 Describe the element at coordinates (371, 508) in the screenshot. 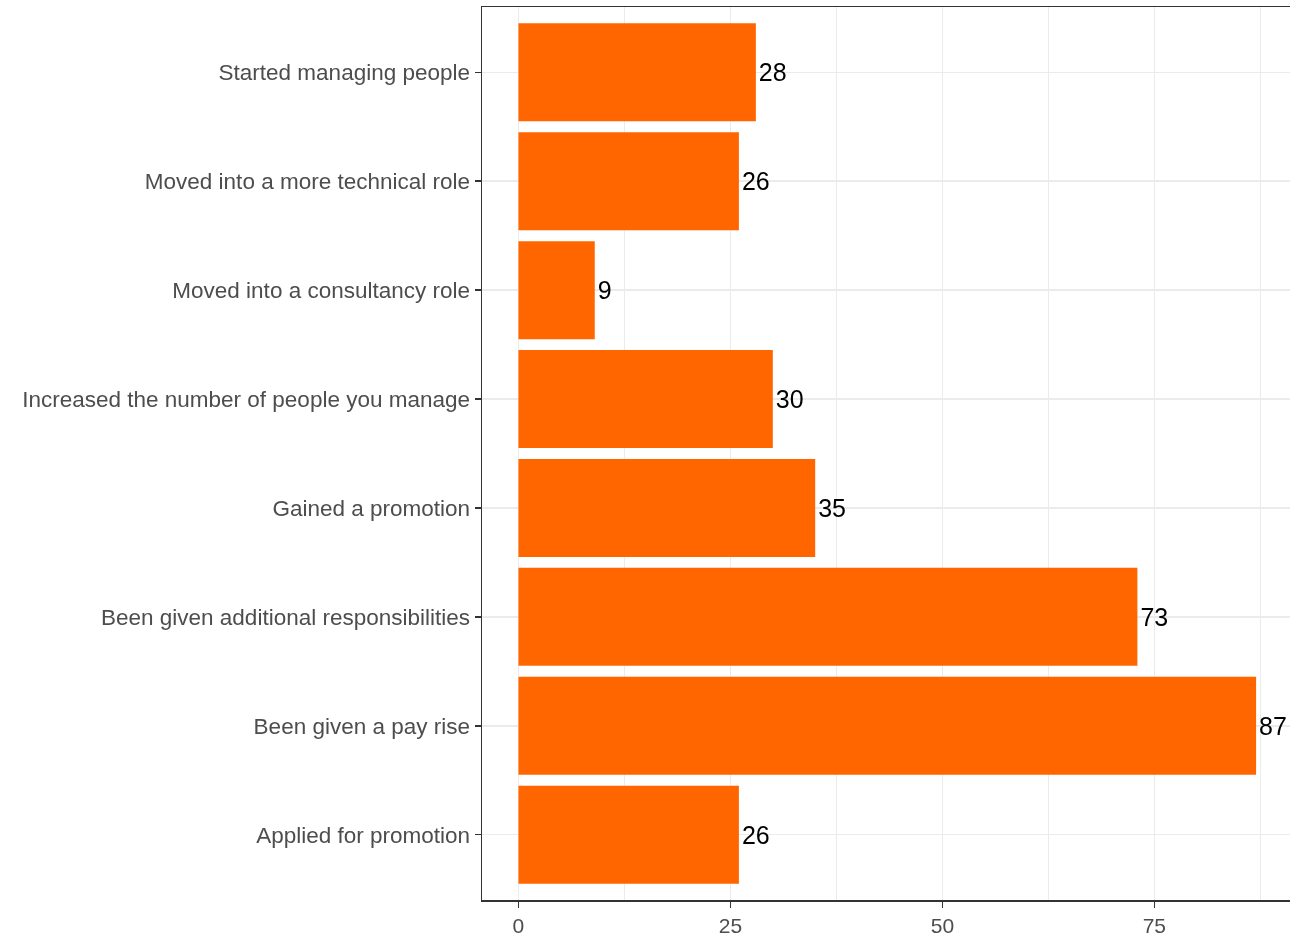

I see `y-tick-label: Gained a promotion` at that location.